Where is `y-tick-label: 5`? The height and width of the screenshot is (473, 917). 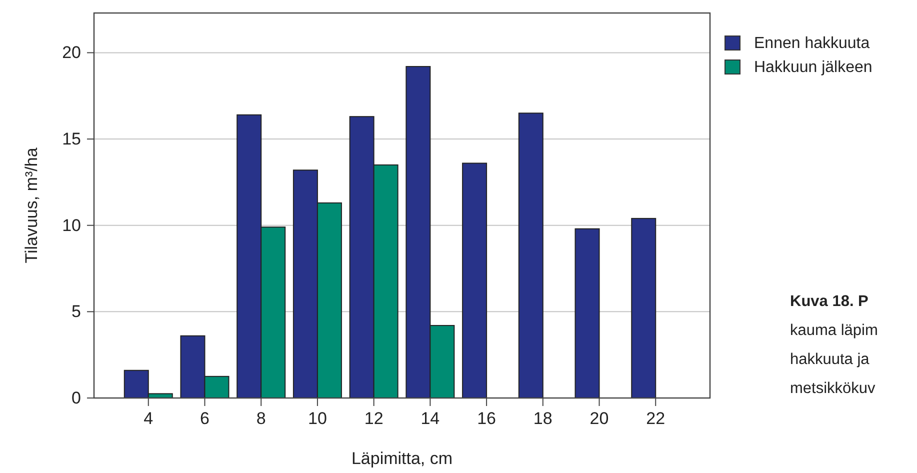
y-tick-label: 5 is located at coordinates (76, 312).